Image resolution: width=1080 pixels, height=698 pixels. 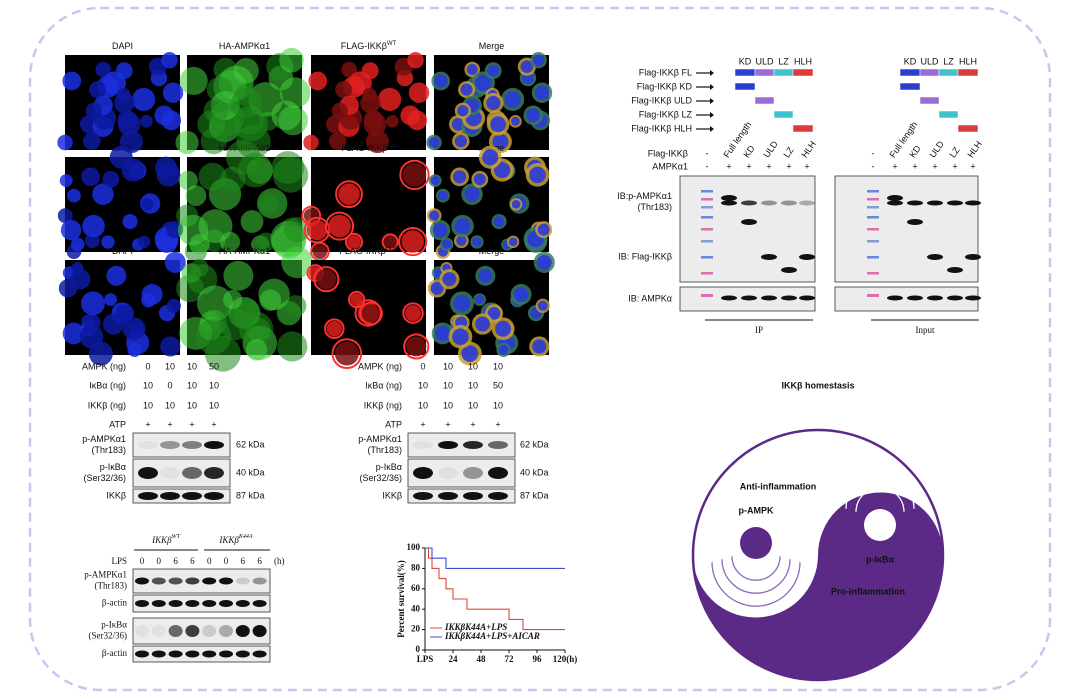 What do you see at coordinates (368, 148) in the screenshot?
I see `panel-label: FLAG-IKKβKD` at bounding box center [368, 148].